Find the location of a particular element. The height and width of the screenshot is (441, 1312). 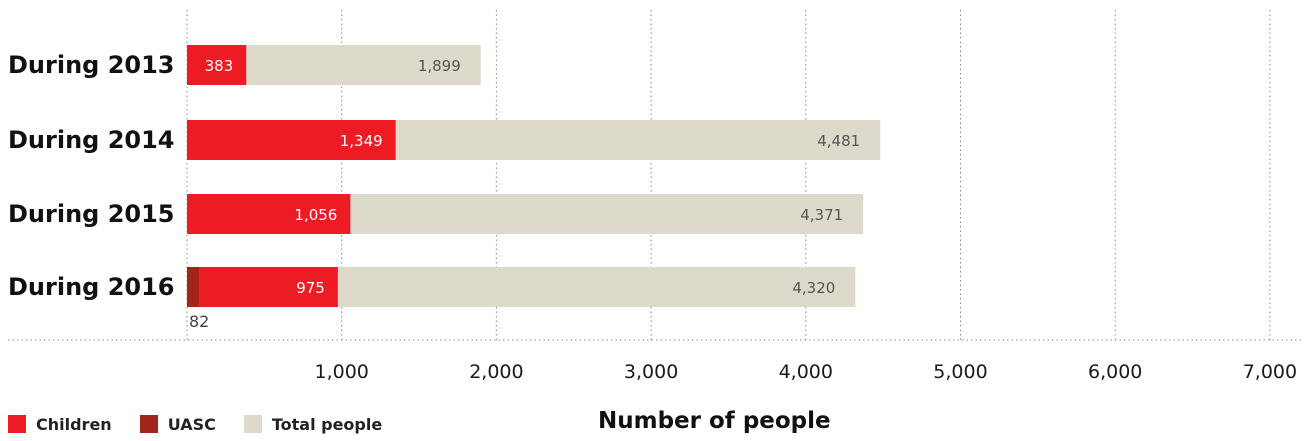

legend-swatch-total-people is located at coordinates (252, 424).